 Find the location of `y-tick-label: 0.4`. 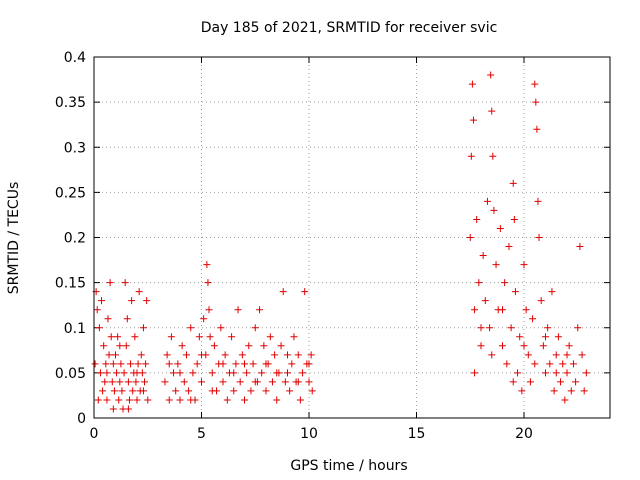

y-tick-label: 0.4 is located at coordinates (75, 58).